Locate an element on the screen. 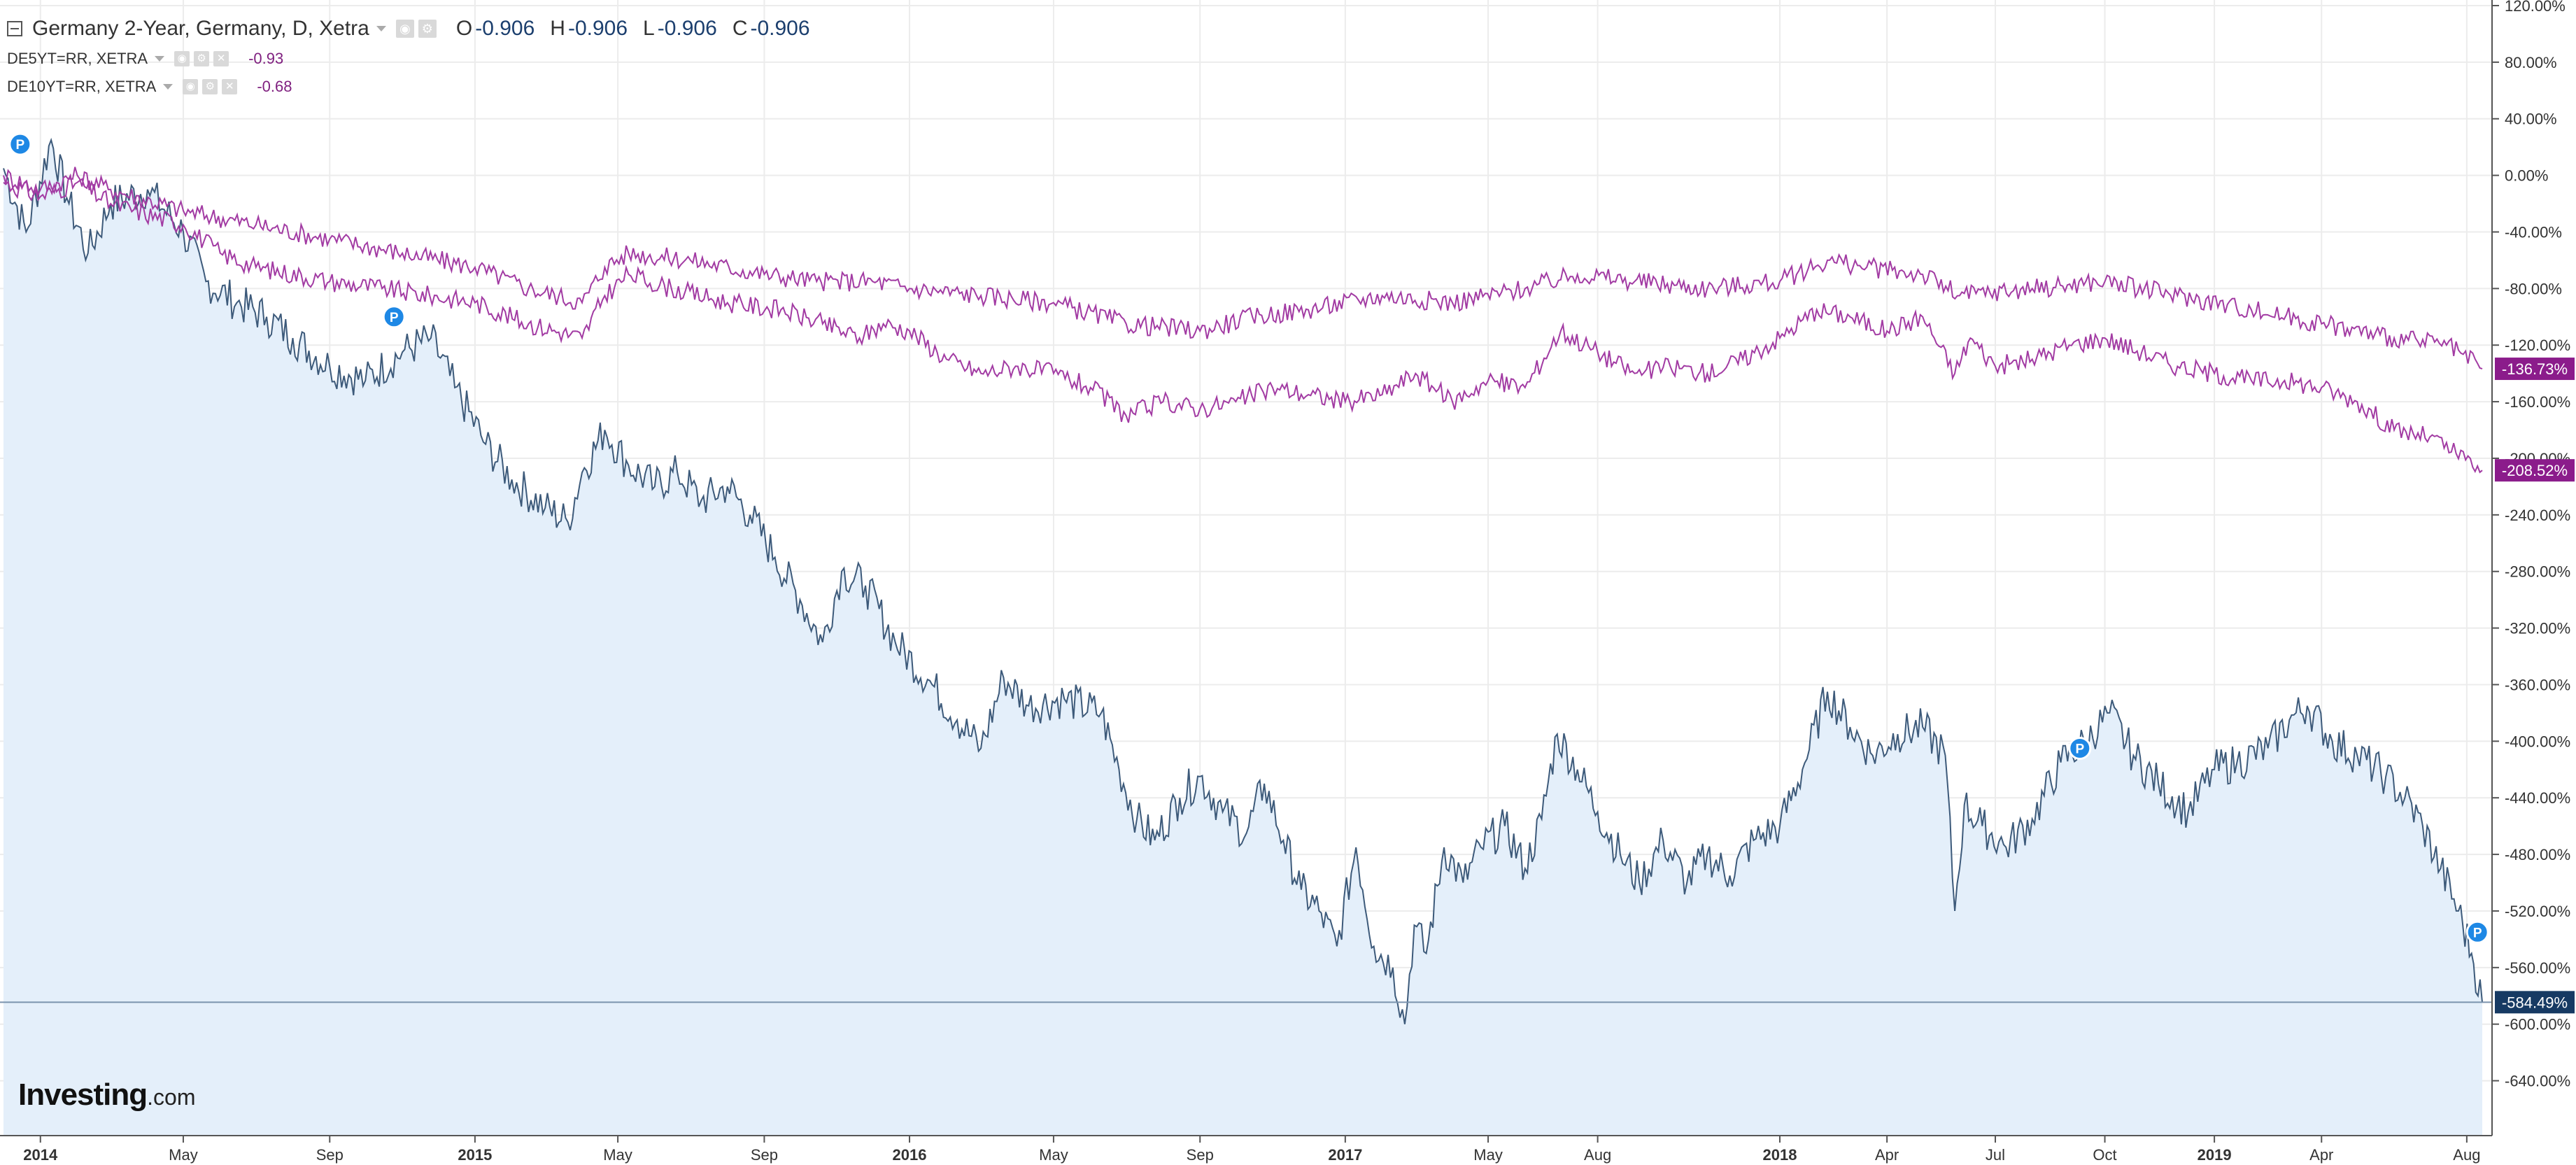 This screenshot has height=1165, width=2576. y-tick-label: -480.00% is located at coordinates (2537, 854).